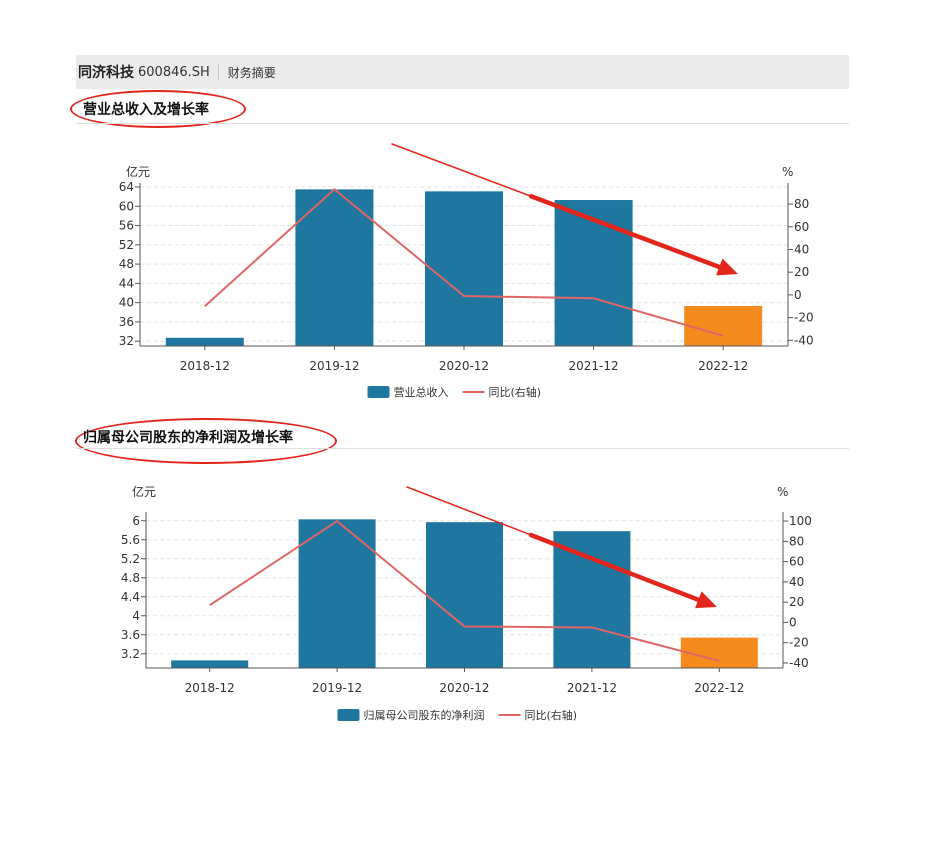 The height and width of the screenshot is (857, 943). I want to click on y-tick-label-left: 32, so click(126, 341).